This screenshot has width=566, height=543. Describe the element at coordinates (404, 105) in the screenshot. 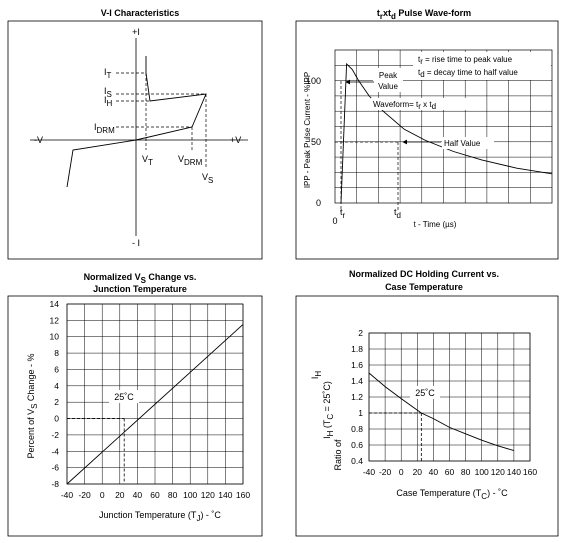

I see `pulse-waveform-label: Waveform= tr x td` at that location.